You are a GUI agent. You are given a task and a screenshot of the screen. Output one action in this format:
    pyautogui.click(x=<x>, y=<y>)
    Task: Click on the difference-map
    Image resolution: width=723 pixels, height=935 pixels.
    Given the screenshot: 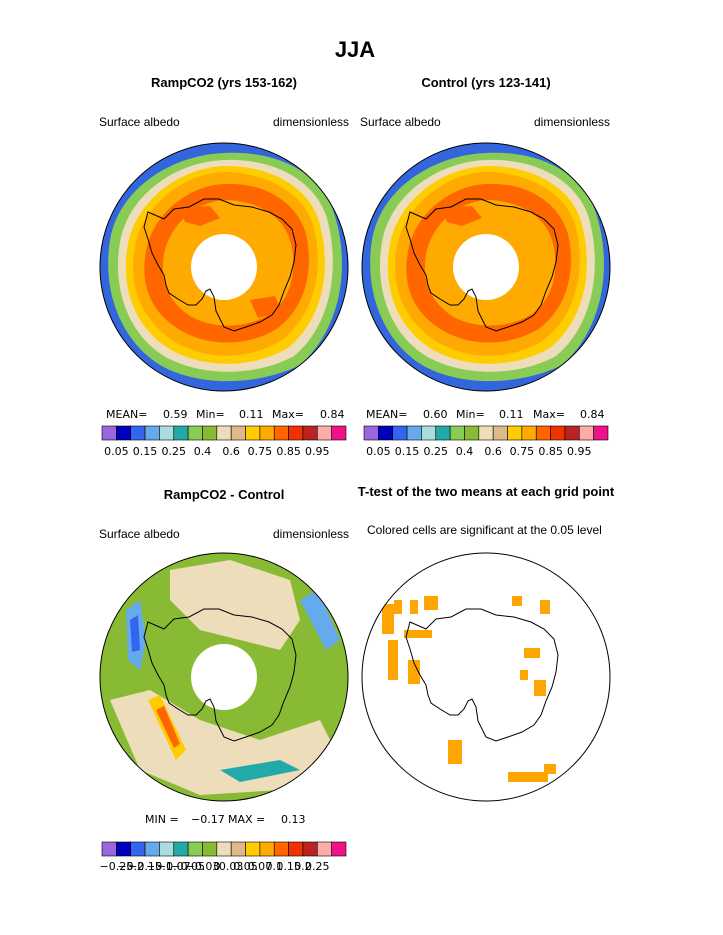 What is the action you would take?
    pyautogui.click(x=224, y=677)
    